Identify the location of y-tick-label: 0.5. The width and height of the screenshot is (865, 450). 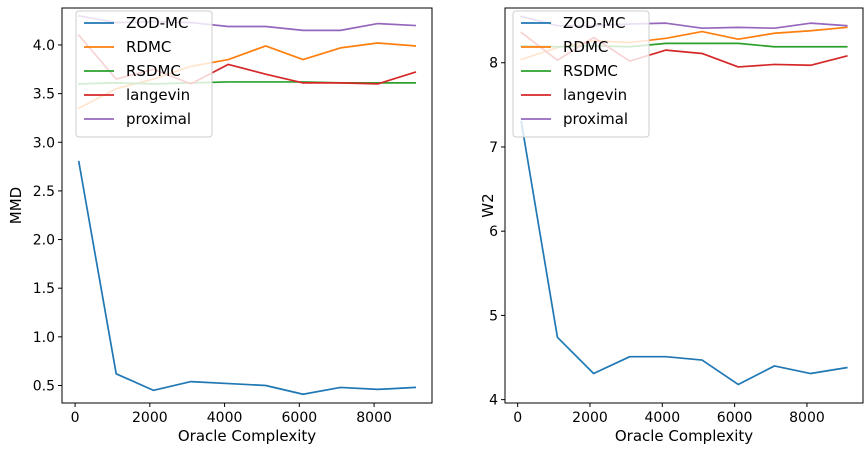
(44, 386).